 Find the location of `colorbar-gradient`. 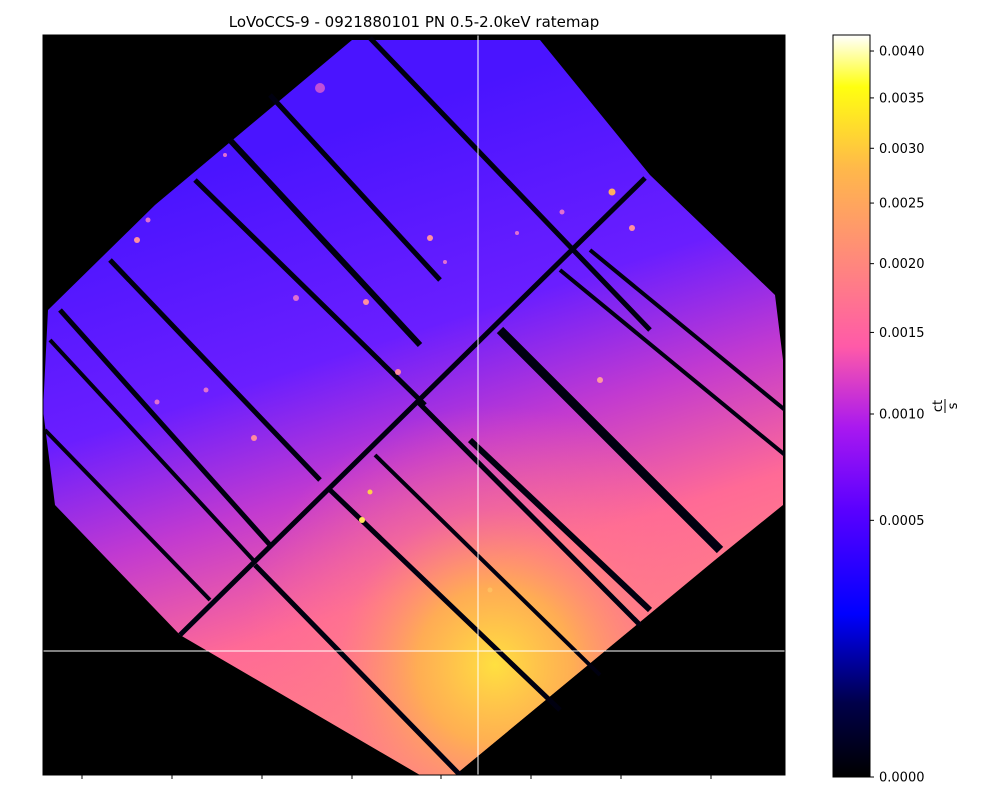

colorbar-gradient is located at coordinates (851, 406).